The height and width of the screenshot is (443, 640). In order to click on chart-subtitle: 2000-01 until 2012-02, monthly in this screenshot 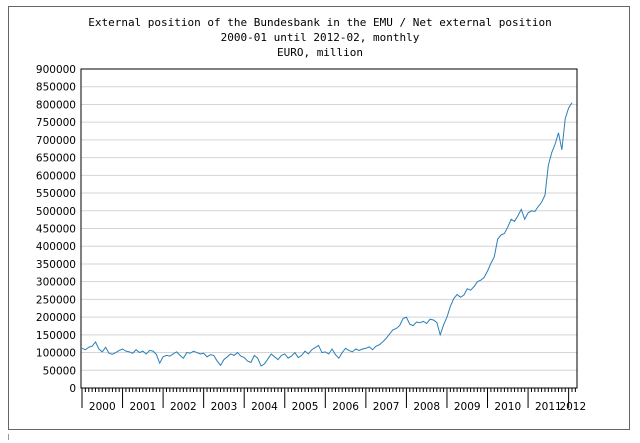, I will do `click(320, 37)`.